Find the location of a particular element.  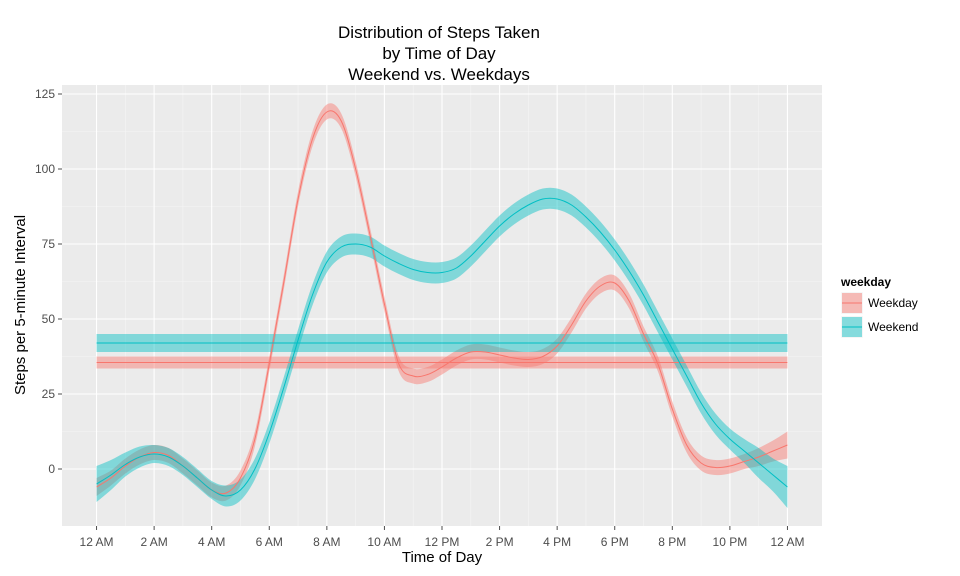

legend: weekday Weekday Weekend is located at coordinates (879, 307).